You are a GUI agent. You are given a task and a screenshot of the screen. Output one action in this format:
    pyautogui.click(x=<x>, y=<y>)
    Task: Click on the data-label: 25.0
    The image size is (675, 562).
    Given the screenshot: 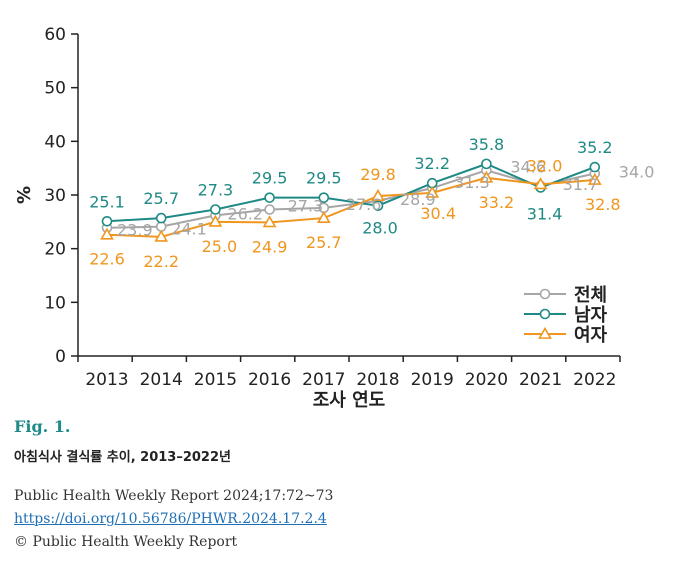 What is the action you would take?
    pyautogui.click(x=220, y=246)
    